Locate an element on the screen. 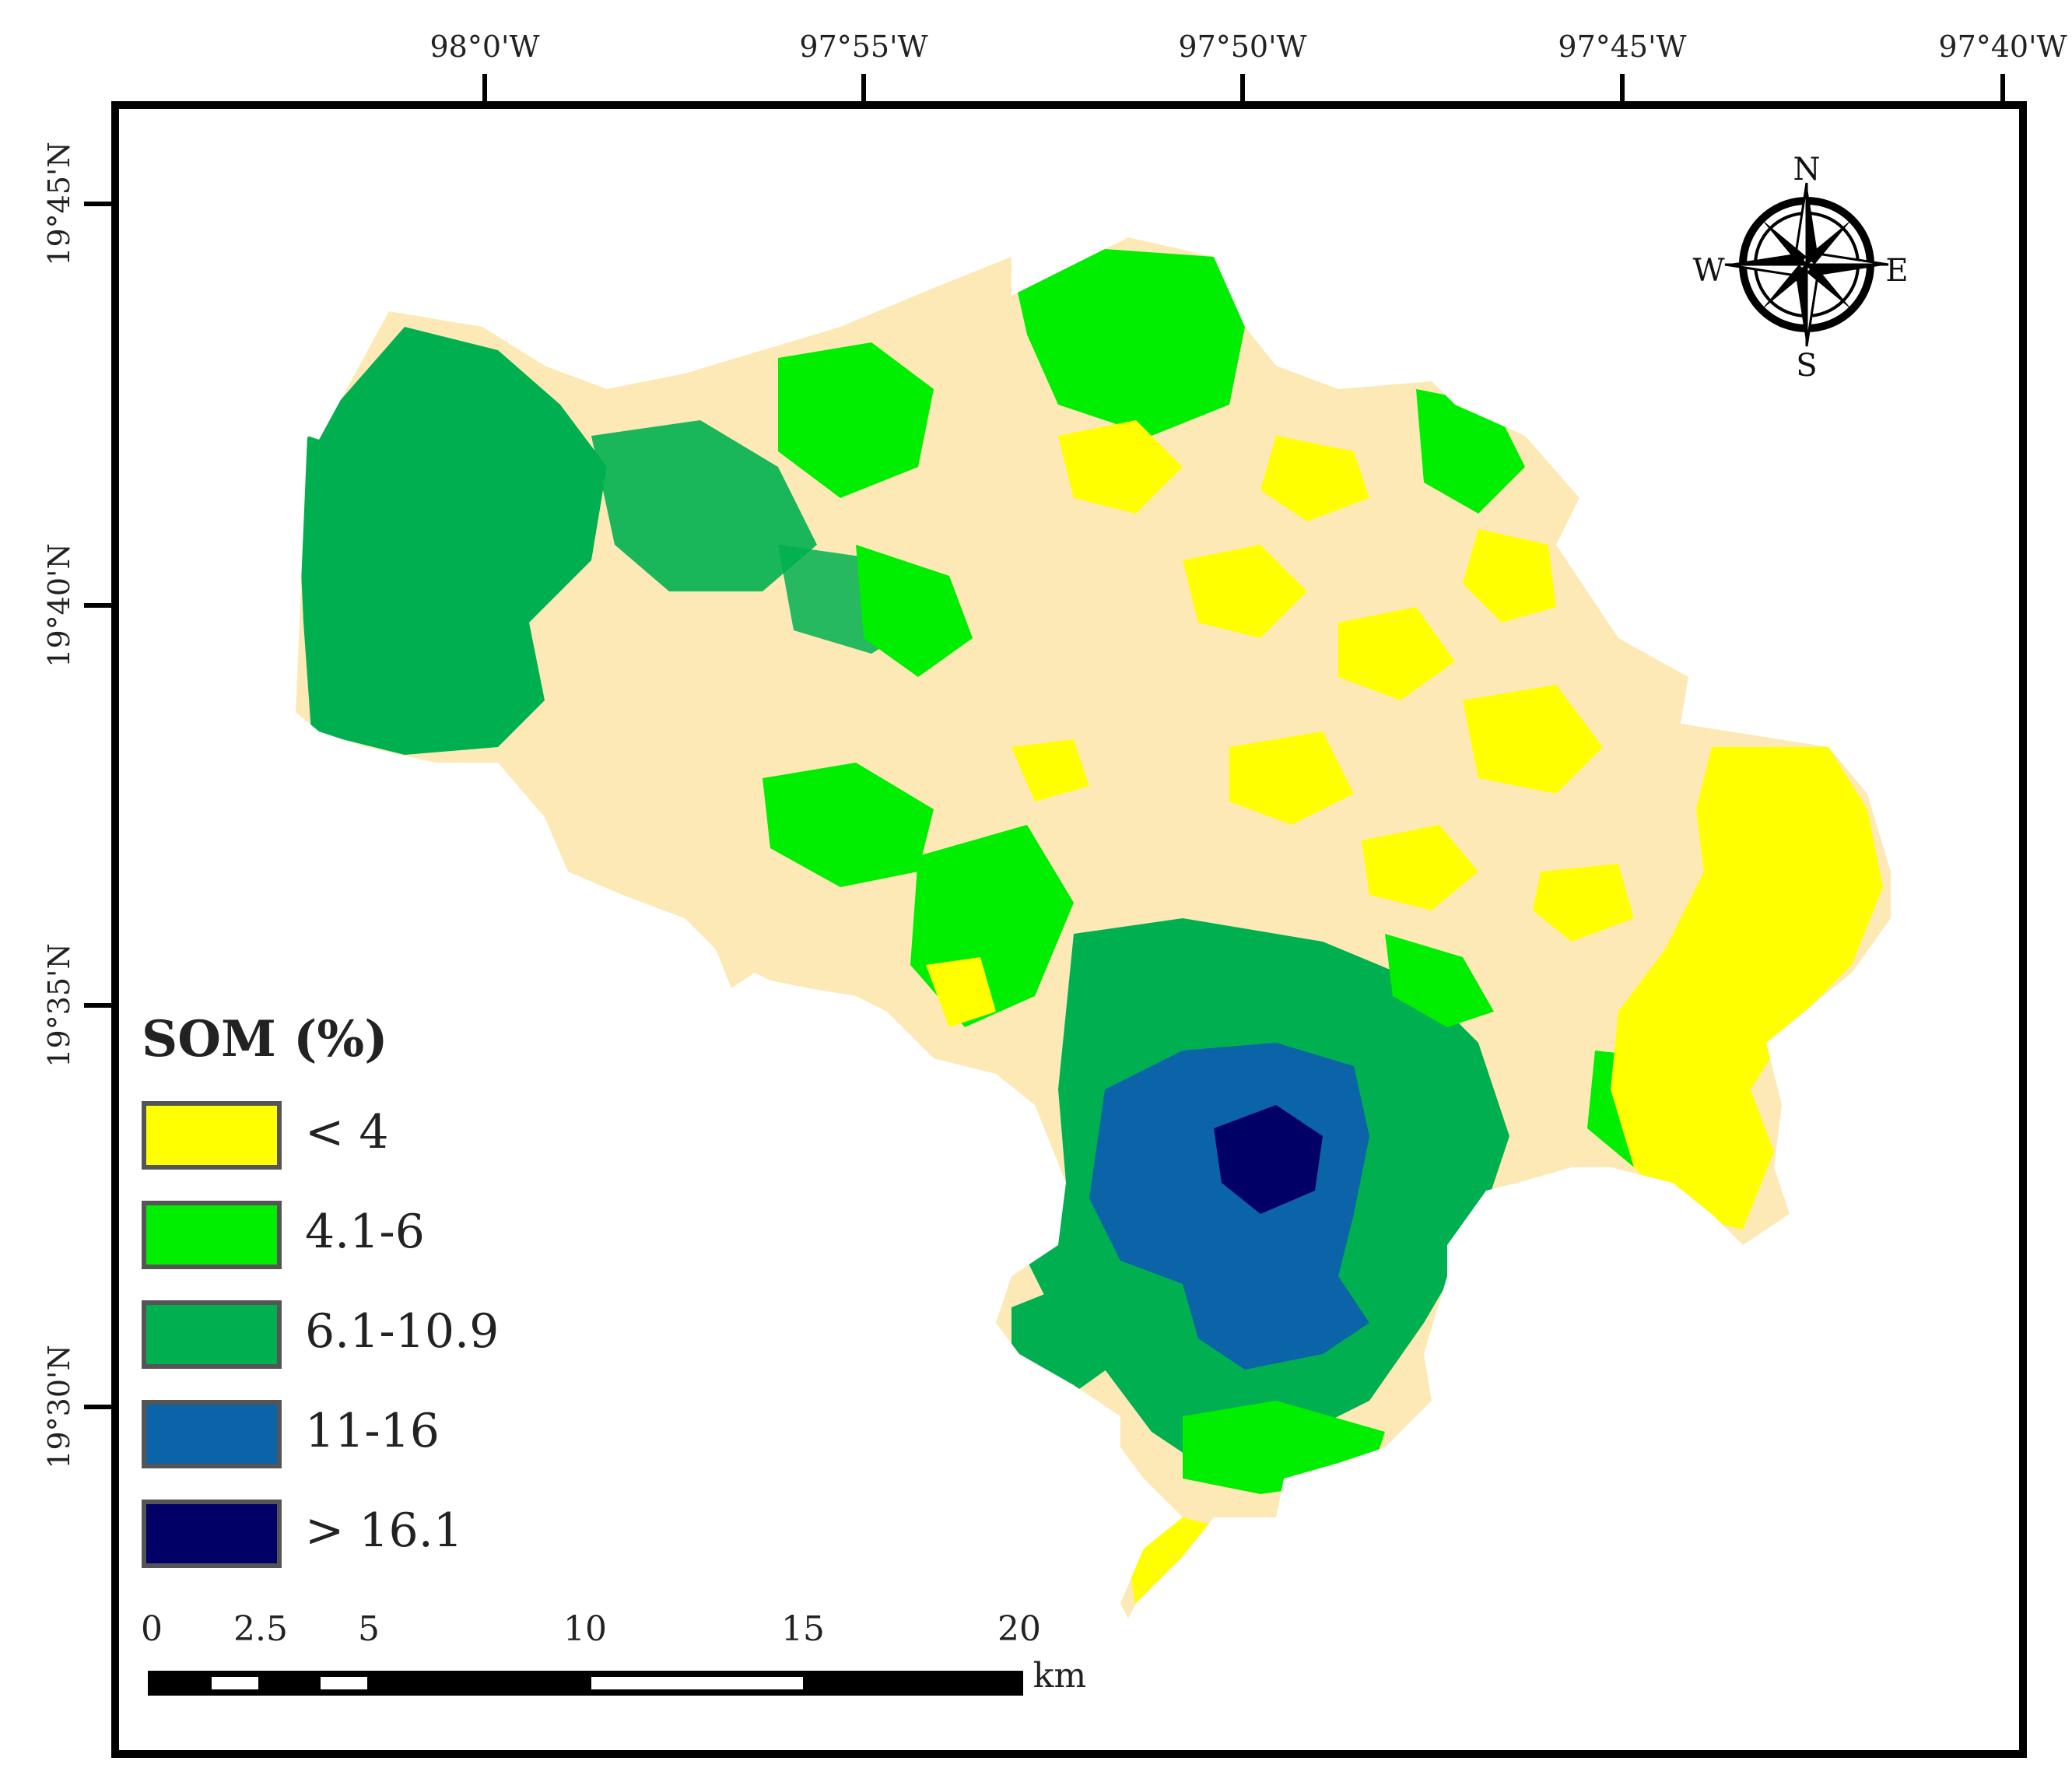 The width and height of the screenshot is (2072, 1775). lat-label-2: 19°40'N is located at coordinates (59, 605).